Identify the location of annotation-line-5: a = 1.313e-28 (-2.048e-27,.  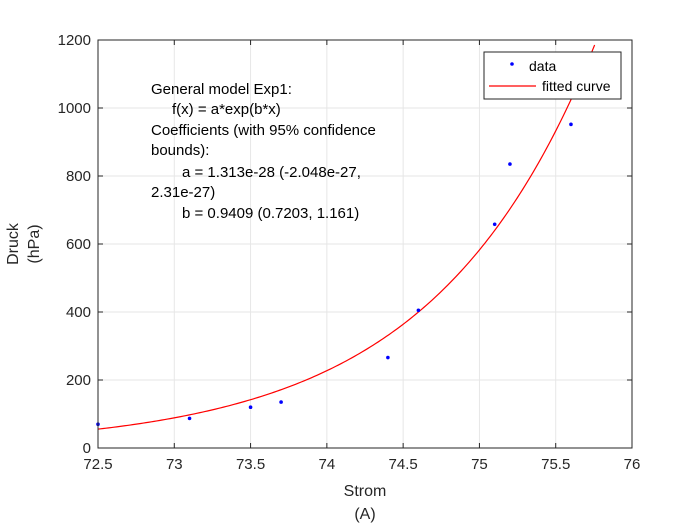
(271, 172).